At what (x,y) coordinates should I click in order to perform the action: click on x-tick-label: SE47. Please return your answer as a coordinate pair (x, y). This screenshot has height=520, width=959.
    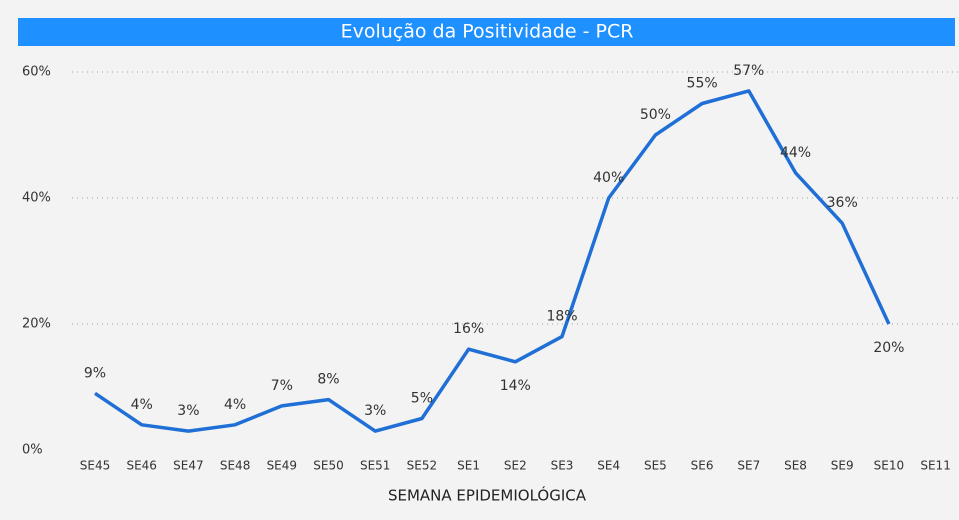
    Looking at the image, I should click on (188, 466).